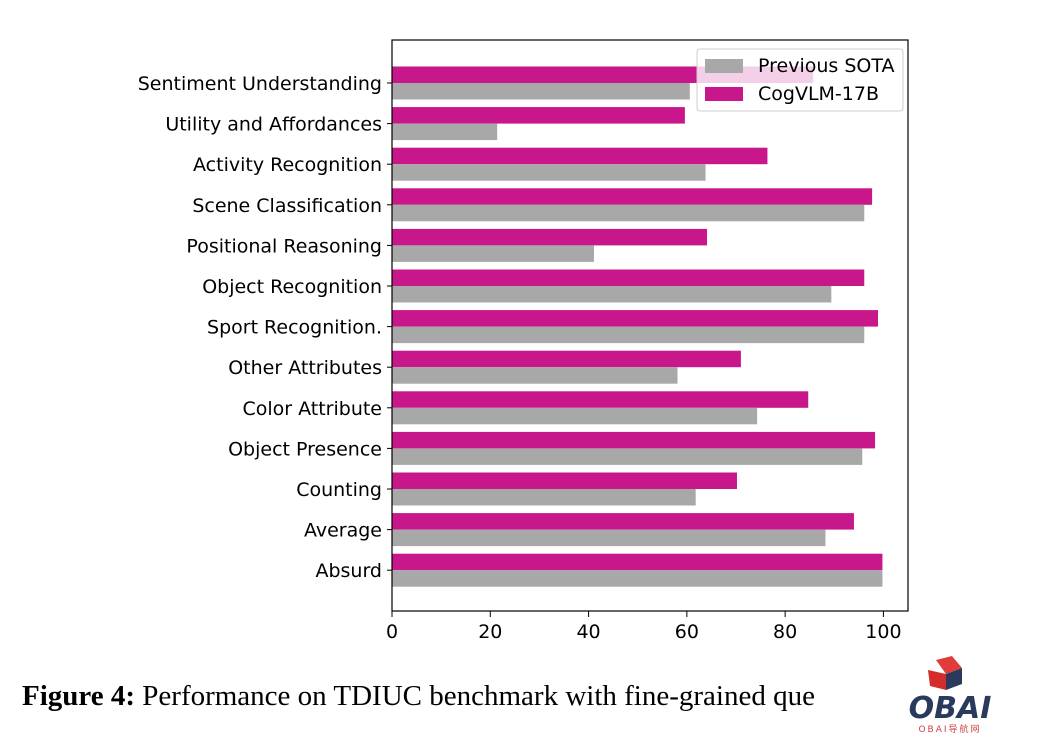 This screenshot has width=1056, height=742. What do you see at coordinates (343, 531) in the screenshot?
I see `y-tick-label-average: Average` at bounding box center [343, 531].